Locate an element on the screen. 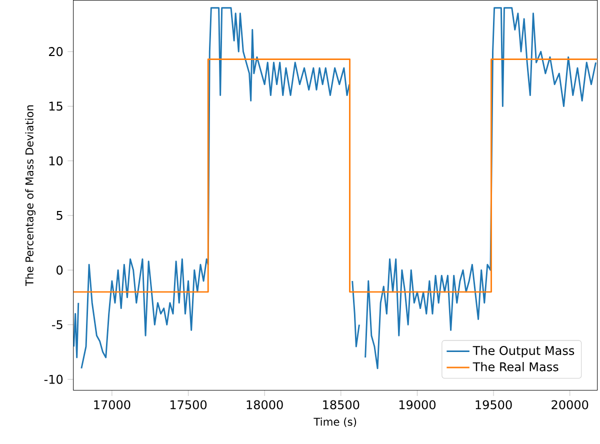 The width and height of the screenshot is (600, 444). y-axis-title: The Percentage of Mass Deviation is located at coordinates (30, 195).